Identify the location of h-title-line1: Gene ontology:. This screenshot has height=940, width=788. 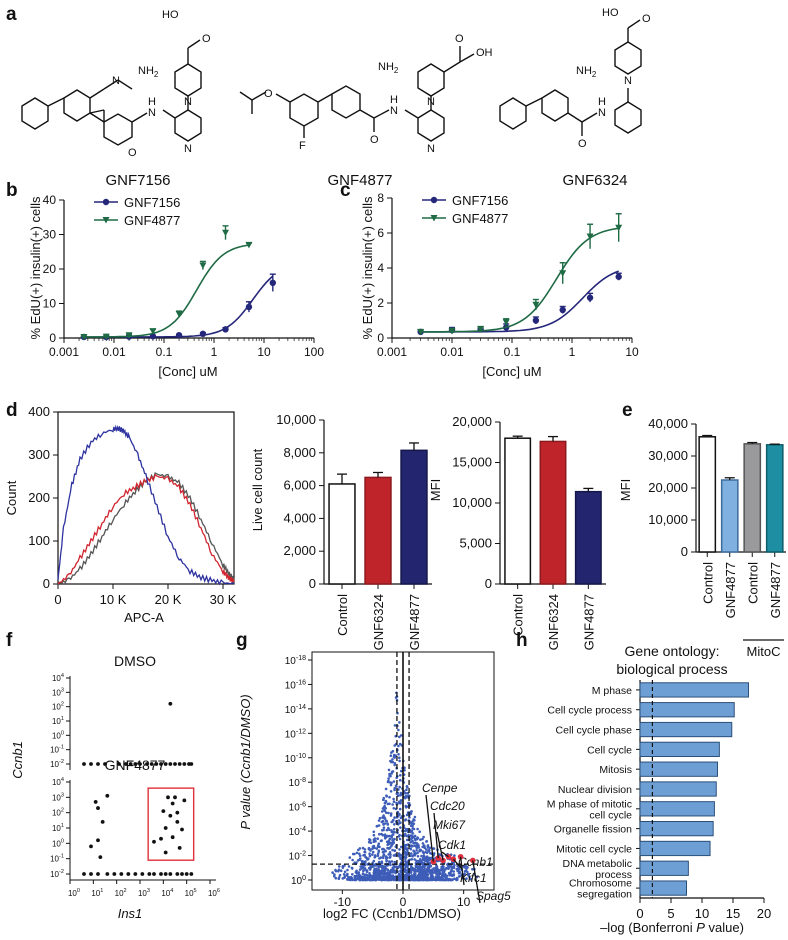
(672, 651).